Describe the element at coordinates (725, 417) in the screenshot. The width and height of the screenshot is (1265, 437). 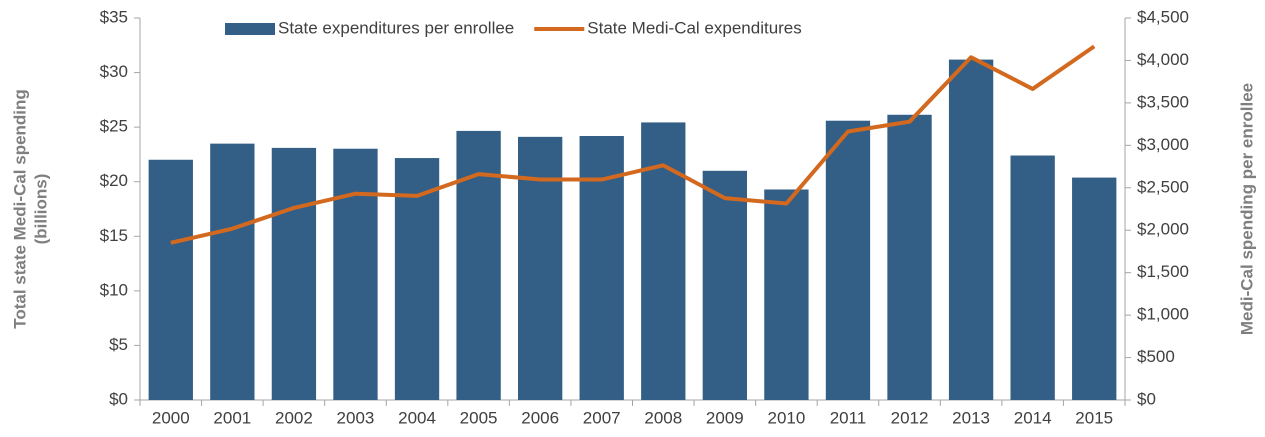
I see `x-tick-label: 2009` at that location.